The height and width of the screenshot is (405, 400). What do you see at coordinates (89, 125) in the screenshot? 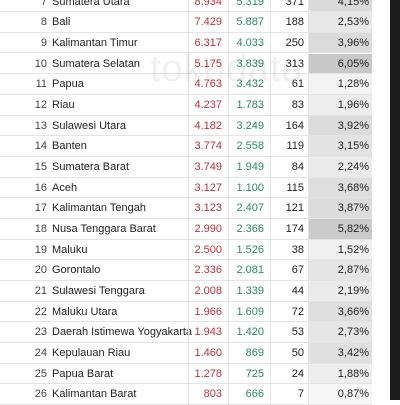
I see `province: Sulawesi Utara` at bounding box center [89, 125].